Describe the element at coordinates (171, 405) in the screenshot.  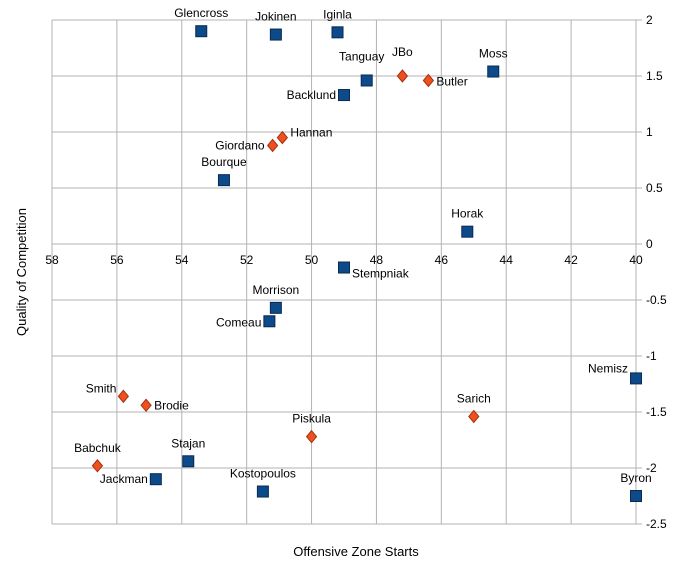
I see `data-label: Brodie` at that location.